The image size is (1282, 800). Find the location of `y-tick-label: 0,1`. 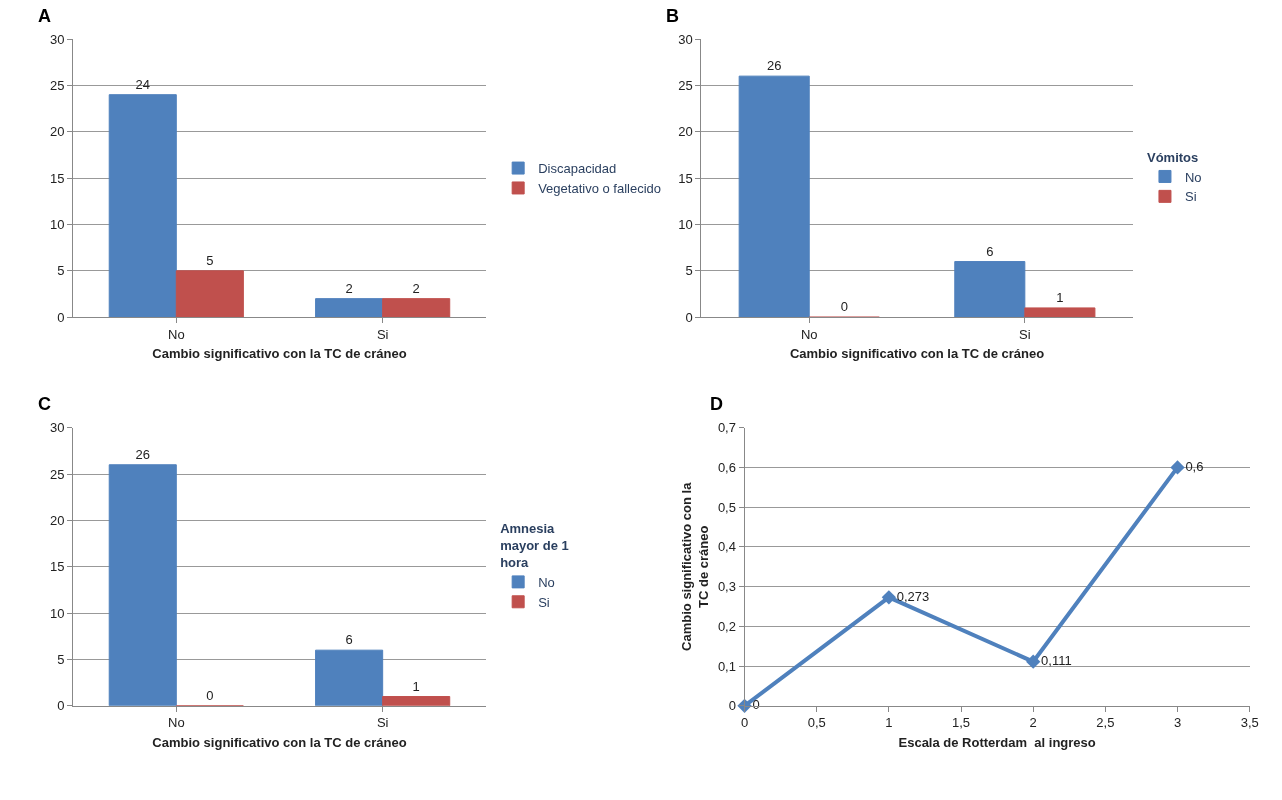

y-tick-label: 0,1 is located at coordinates (726, 666).